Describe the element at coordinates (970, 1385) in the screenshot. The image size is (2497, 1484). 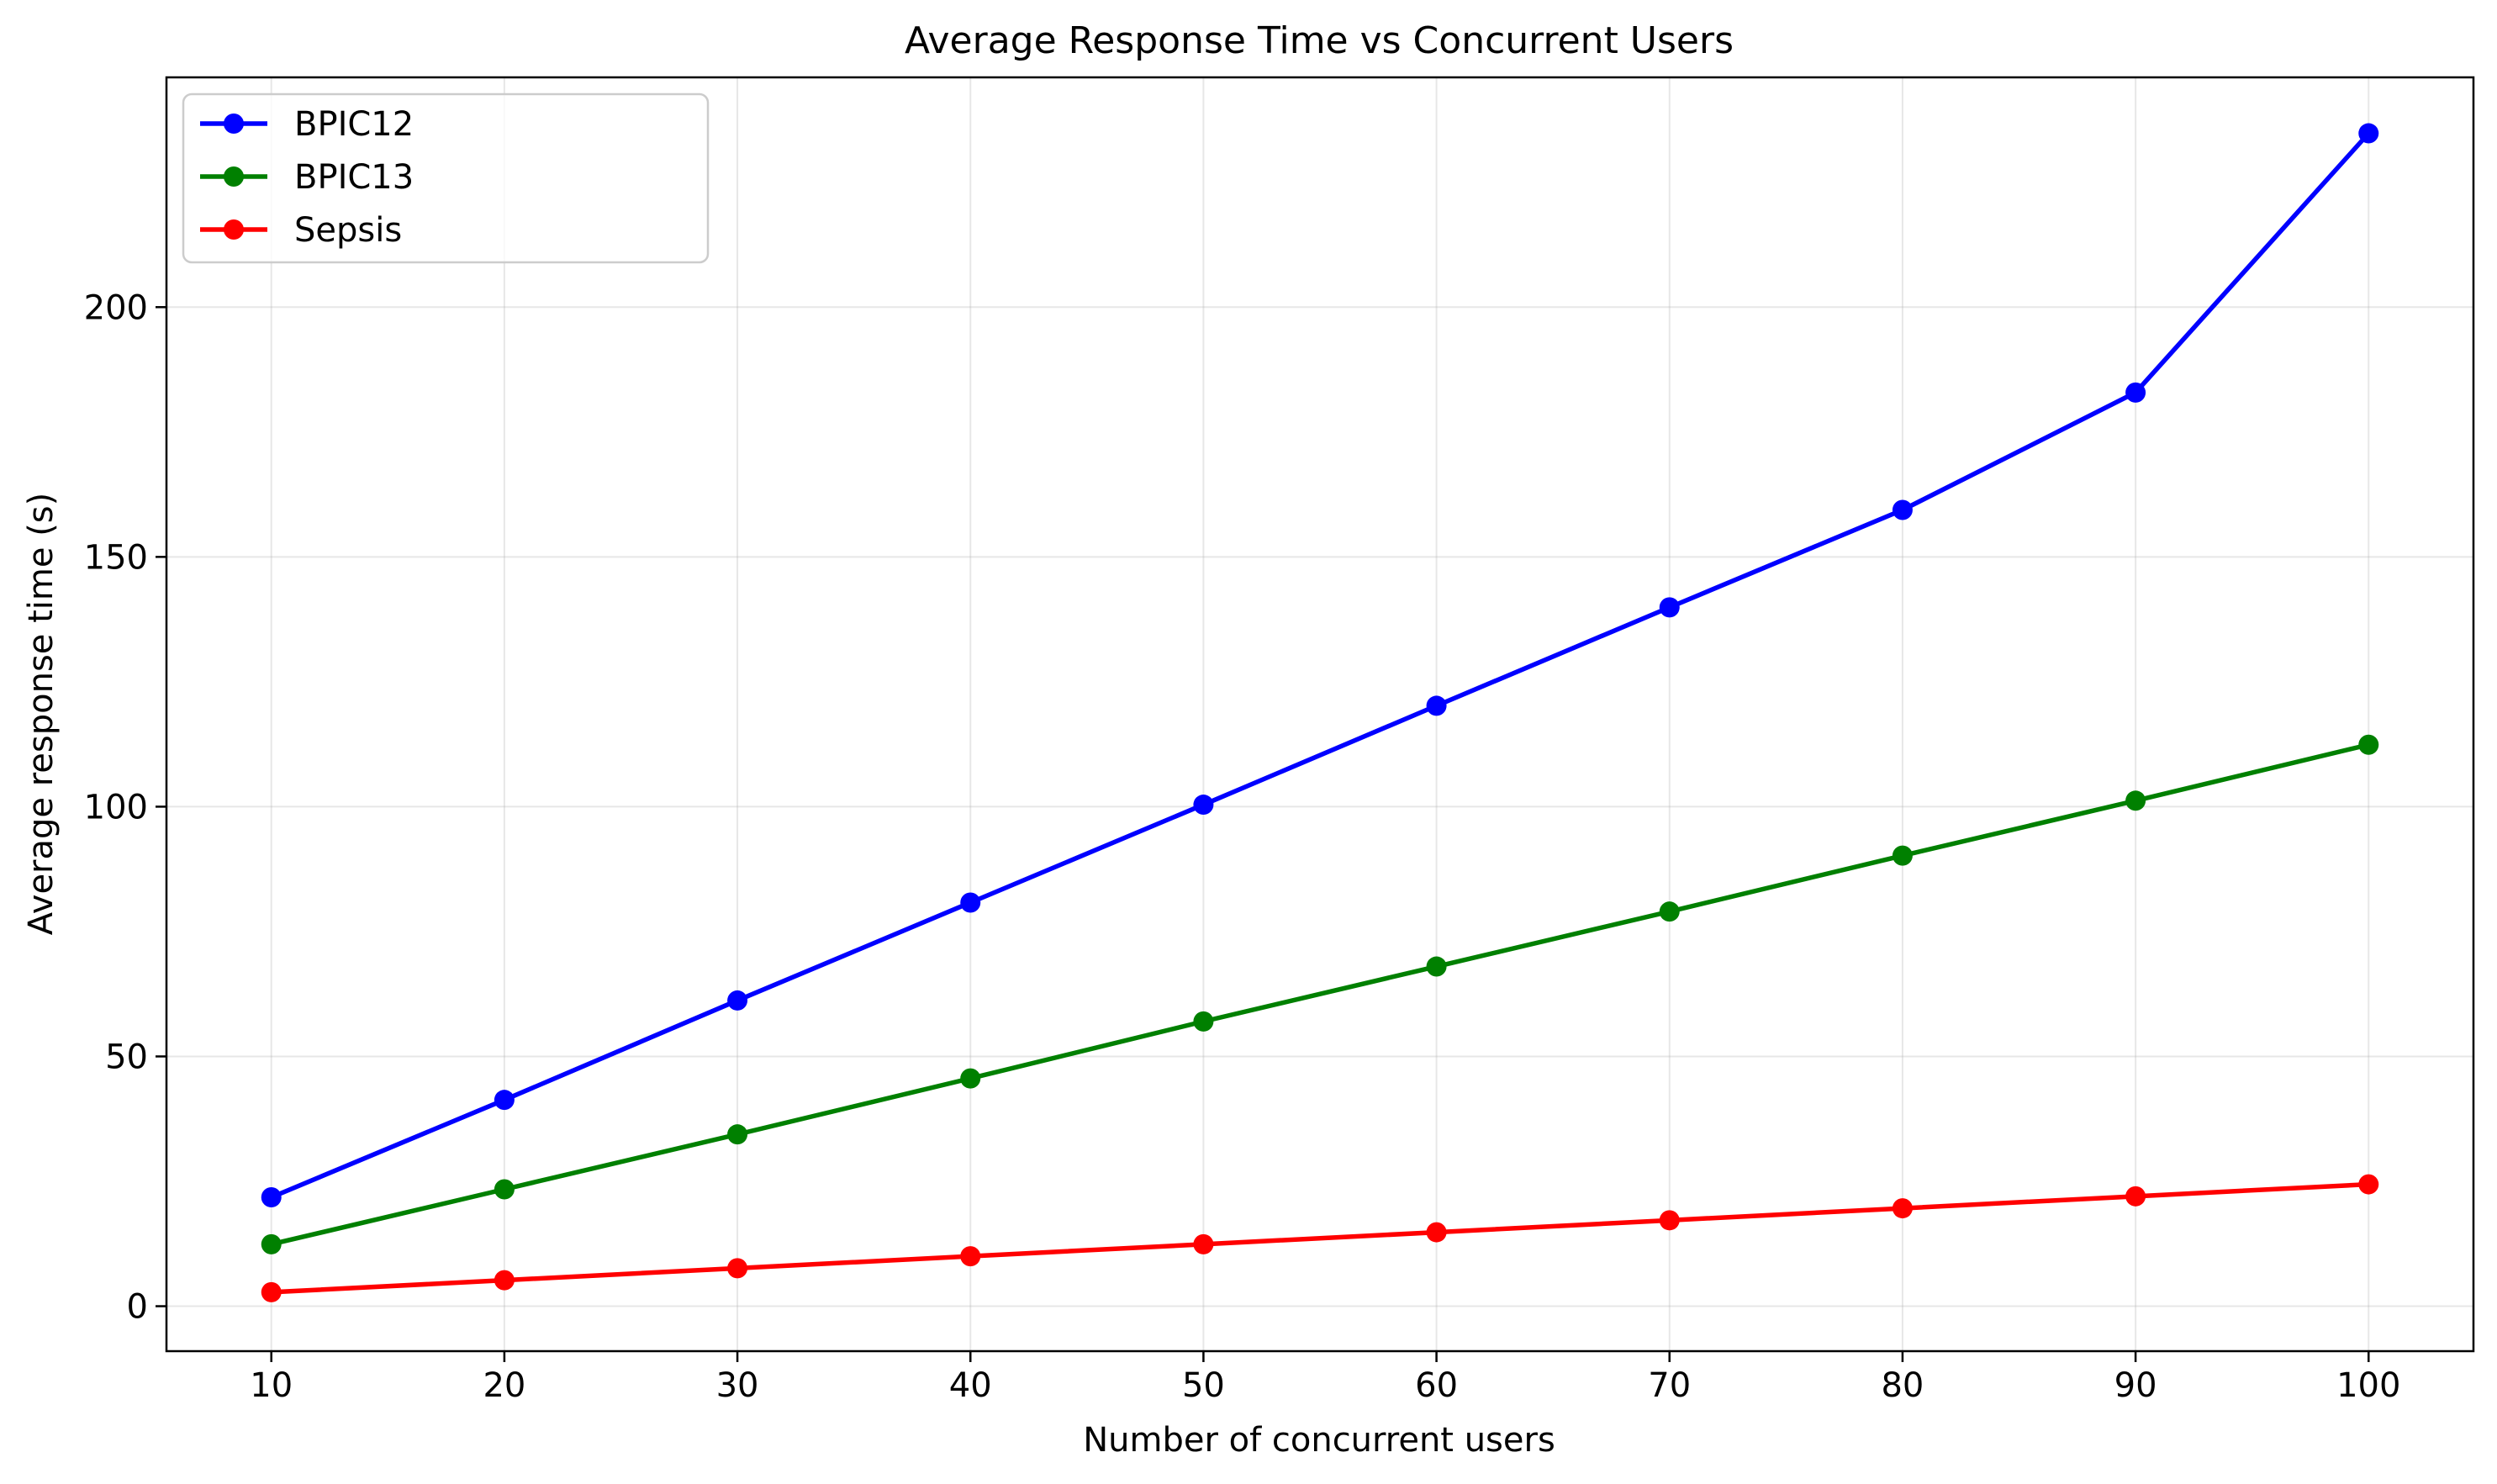
I see `x-tick-label: 40` at that location.